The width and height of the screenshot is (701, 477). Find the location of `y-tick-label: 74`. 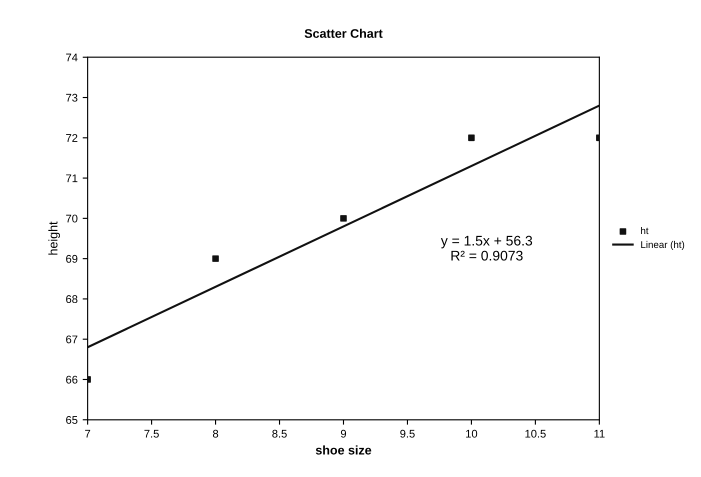

y-tick-label: 74 is located at coordinates (72, 58).